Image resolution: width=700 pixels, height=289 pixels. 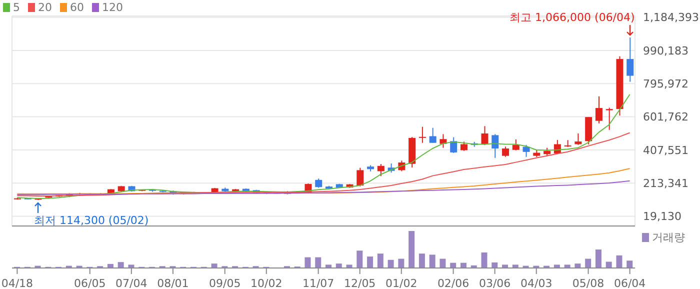 I want to click on x-tick-label: 12/05, so click(x=360, y=283).